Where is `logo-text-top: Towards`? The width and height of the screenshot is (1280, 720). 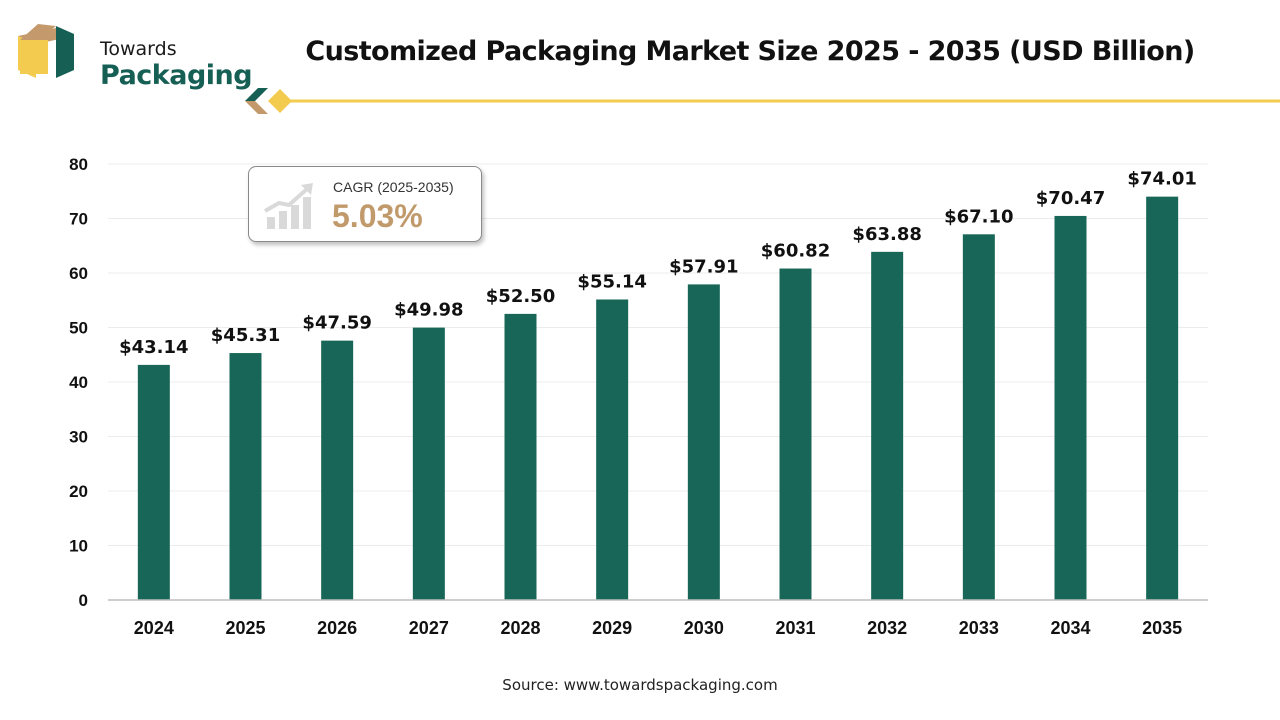
logo-text-top: Towards is located at coordinates (138, 49).